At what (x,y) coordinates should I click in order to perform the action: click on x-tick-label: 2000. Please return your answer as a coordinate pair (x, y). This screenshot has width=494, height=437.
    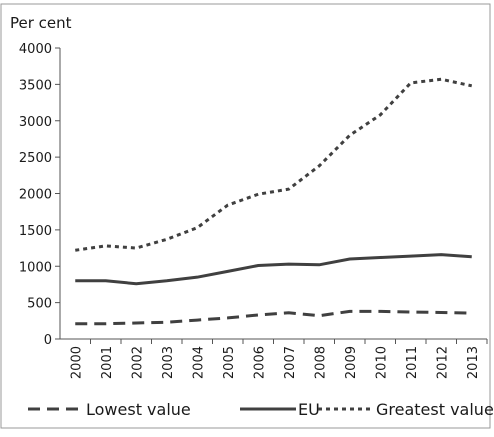
    Looking at the image, I should click on (76, 362).